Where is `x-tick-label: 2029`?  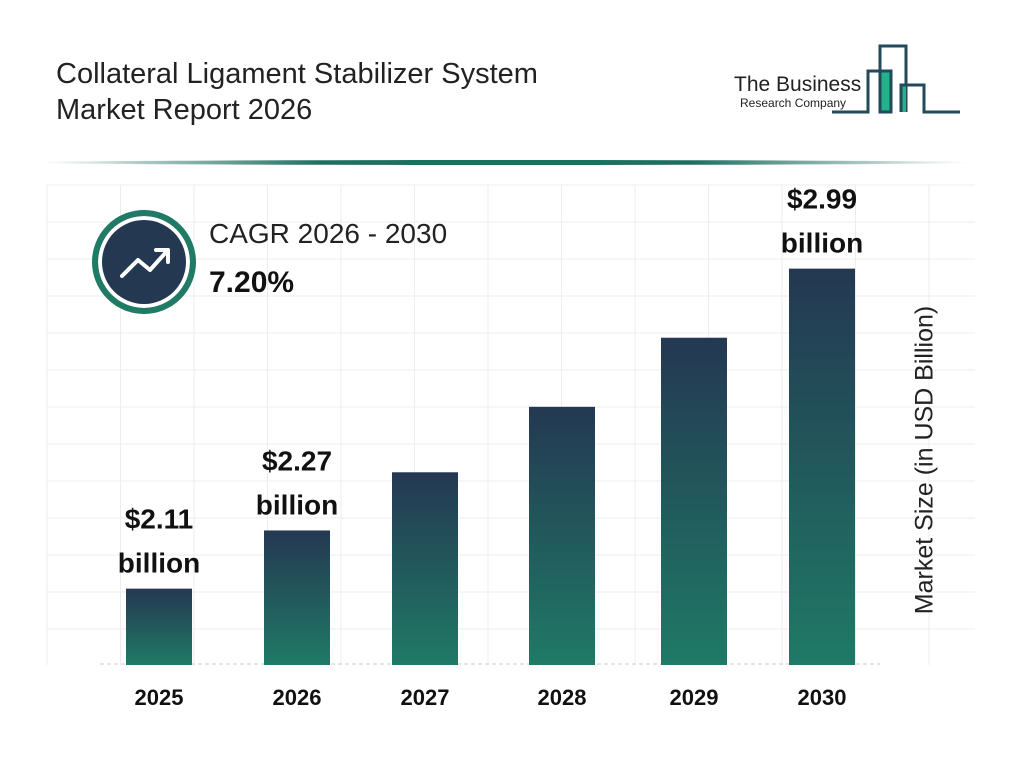 x-tick-label: 2029 is located at coordinates (694, 697).